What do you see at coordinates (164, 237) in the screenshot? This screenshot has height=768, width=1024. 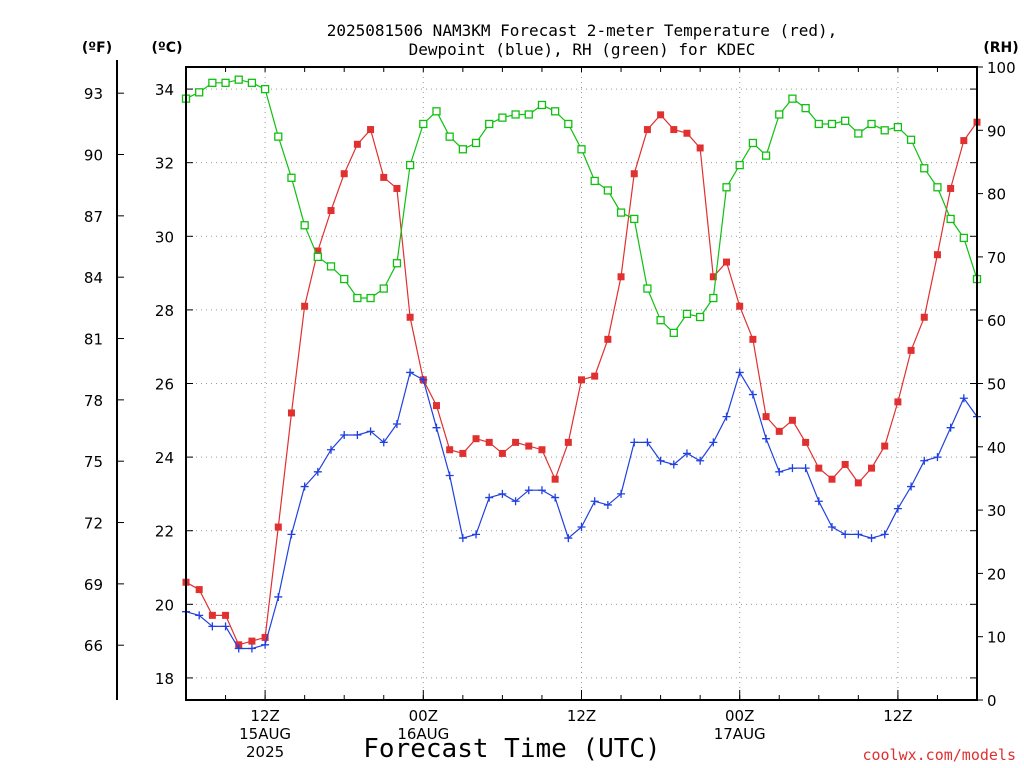 I see `celsius-tick-label: 30` at bounding box center [164, 237].